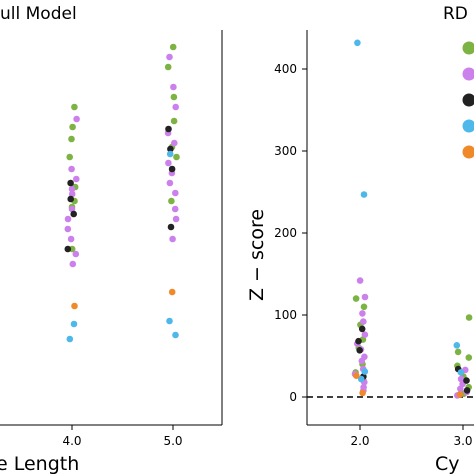 This screenshot has width=474, height=474. Describe the element at coordinates (411, 436) in the screenshot. I see `right-x-ticks: 2.0 3.0` at that location.